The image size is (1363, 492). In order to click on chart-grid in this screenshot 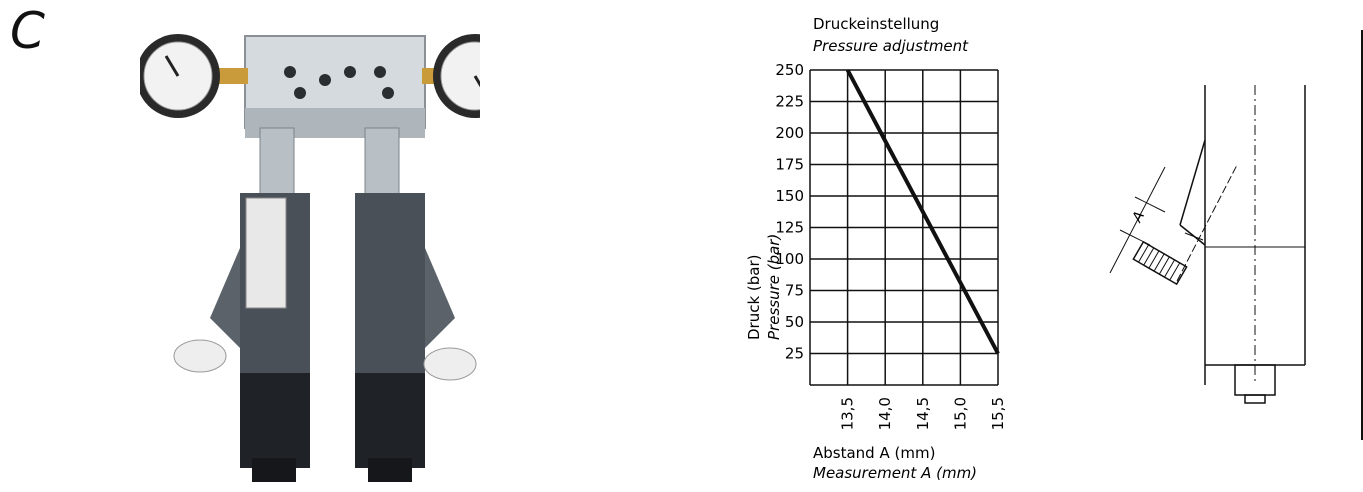, I will do `click(904, 227)`.